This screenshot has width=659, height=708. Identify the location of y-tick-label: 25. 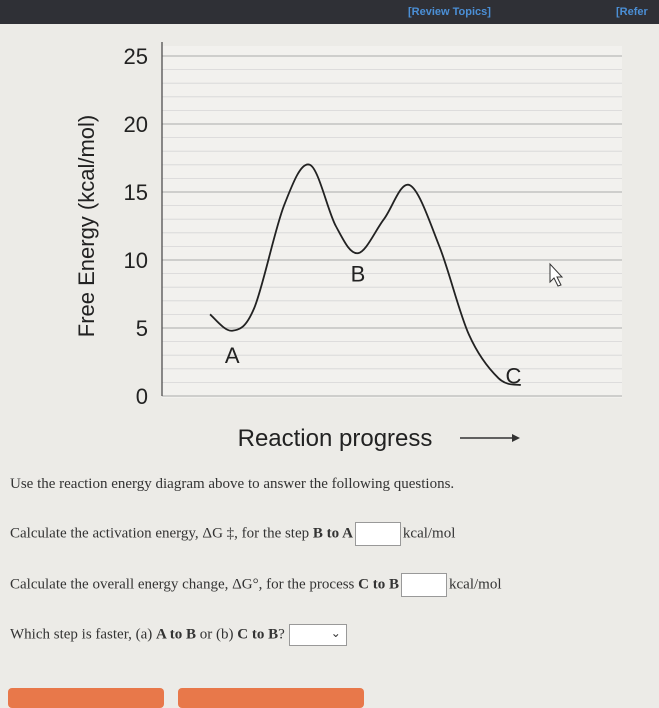
(136, 56).